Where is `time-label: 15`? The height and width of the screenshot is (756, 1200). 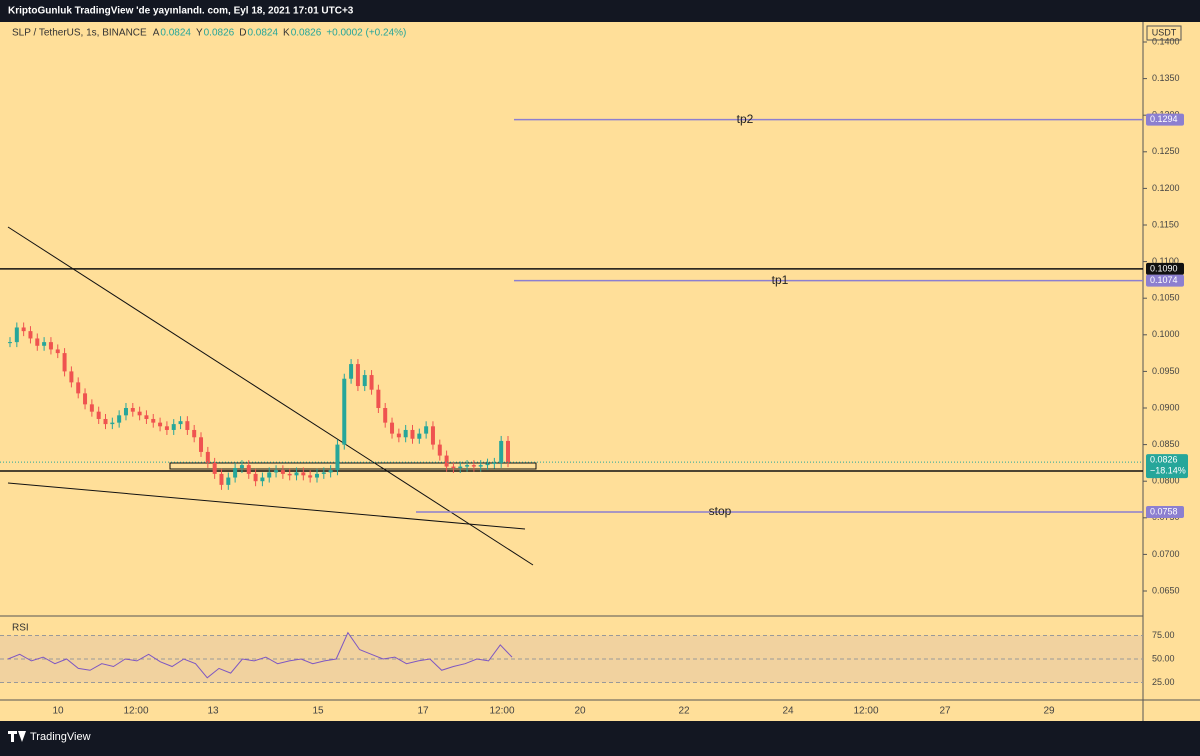
time-label: 15 is located at coordinates (318, 711).